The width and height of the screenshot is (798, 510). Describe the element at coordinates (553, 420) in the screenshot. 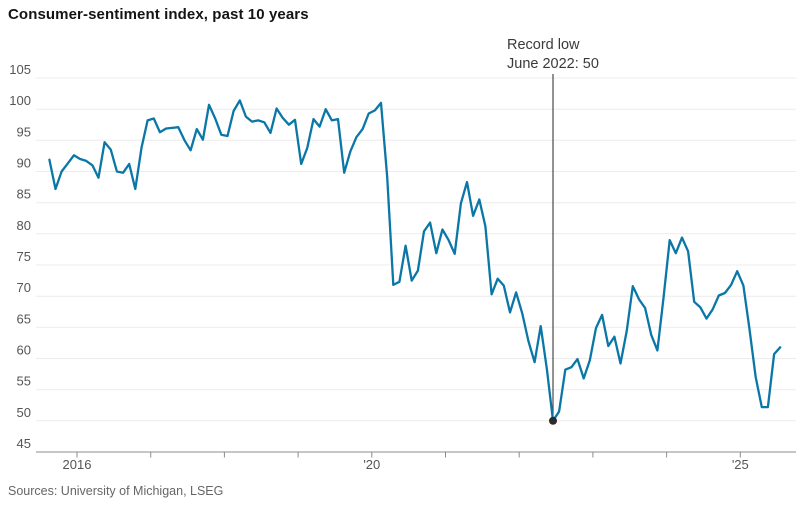

I see `record-low-marker-dot` at that location.